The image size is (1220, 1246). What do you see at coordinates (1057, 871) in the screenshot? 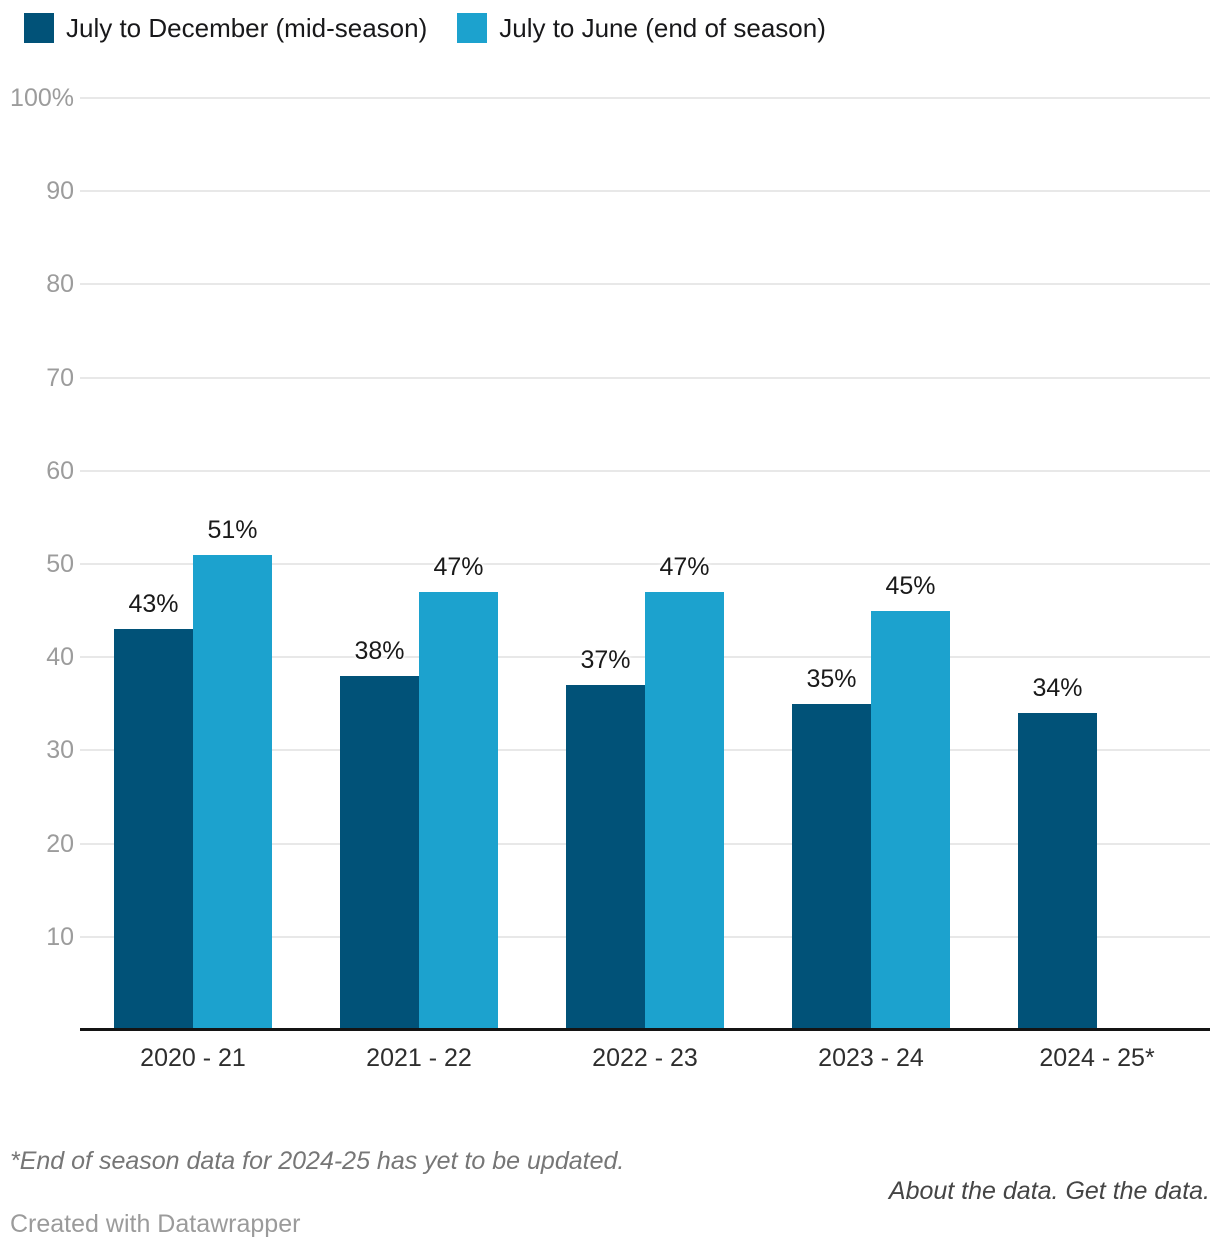
I see `bar-mid-season-2024-25*` at bounding box center [1057, 871].